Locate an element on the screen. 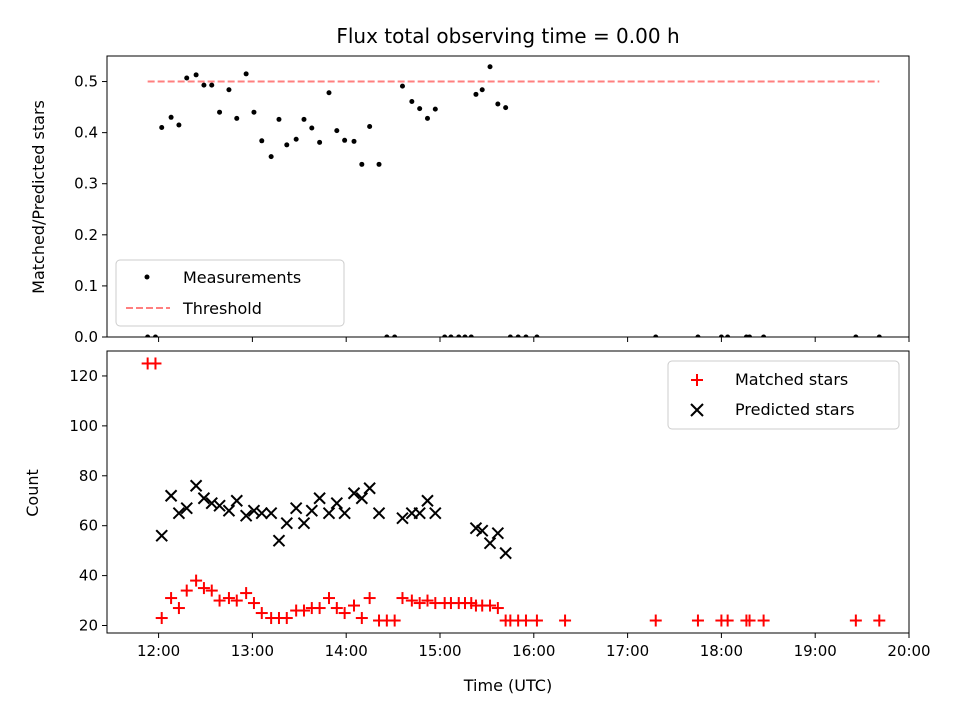 Image resolution: width=960 pixels, height=720 pixels. top-legend-box is located at coordinates (230, 293).